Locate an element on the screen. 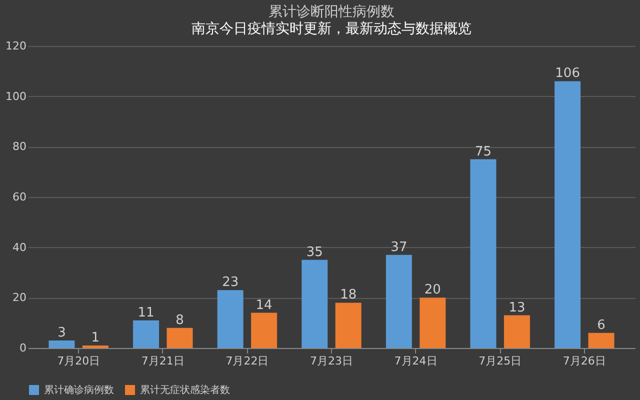 The image size is (640, 400). legend-label: 累计确诊病例数 is located at coordinates (79, 390).